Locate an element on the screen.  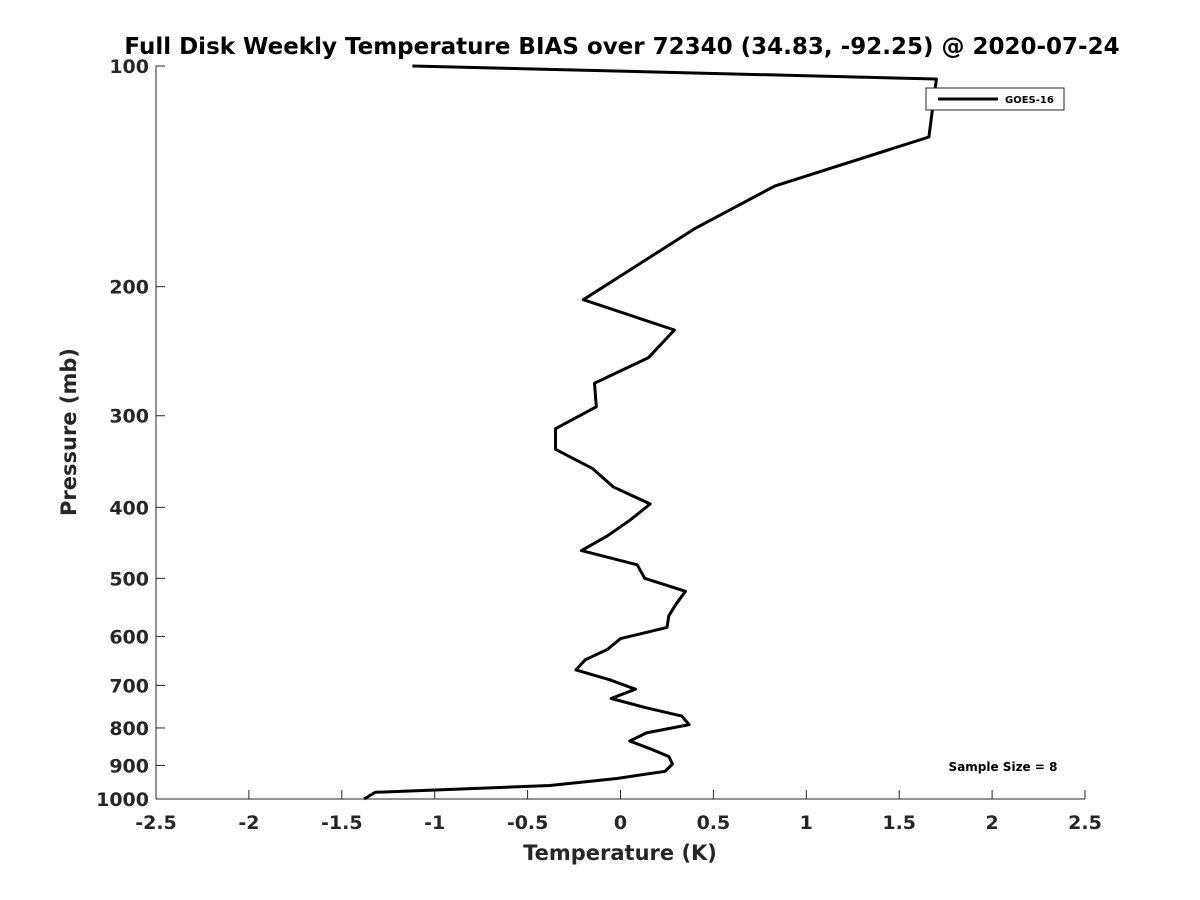
x-axis-ticks: -2.5 -2 -1.5 -1 -0.5 0 0.5 1 1.5 2 2.5 is located at coordinates (618, 812).